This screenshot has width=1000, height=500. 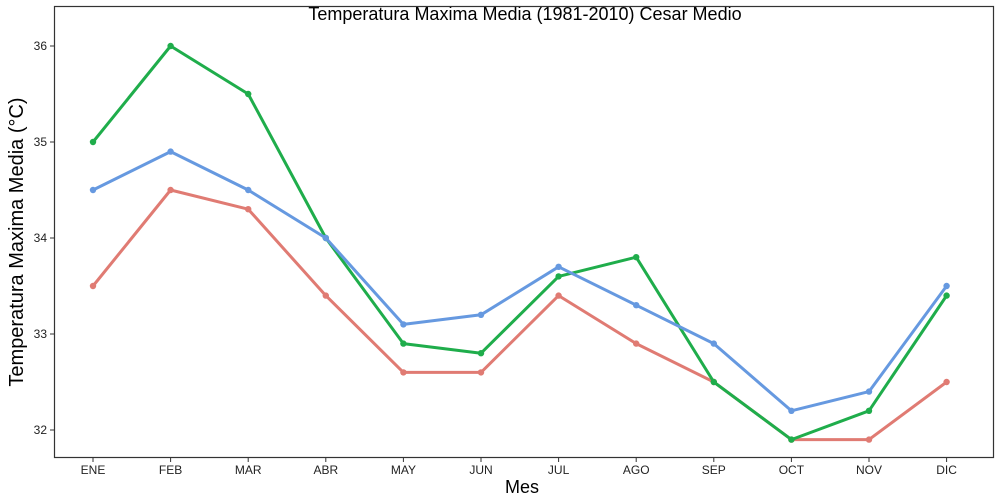 What do you see at coordinates (325, 470) in the screenshot?
I see `x-tick-label: ABR` at bounding box center [325, 470].